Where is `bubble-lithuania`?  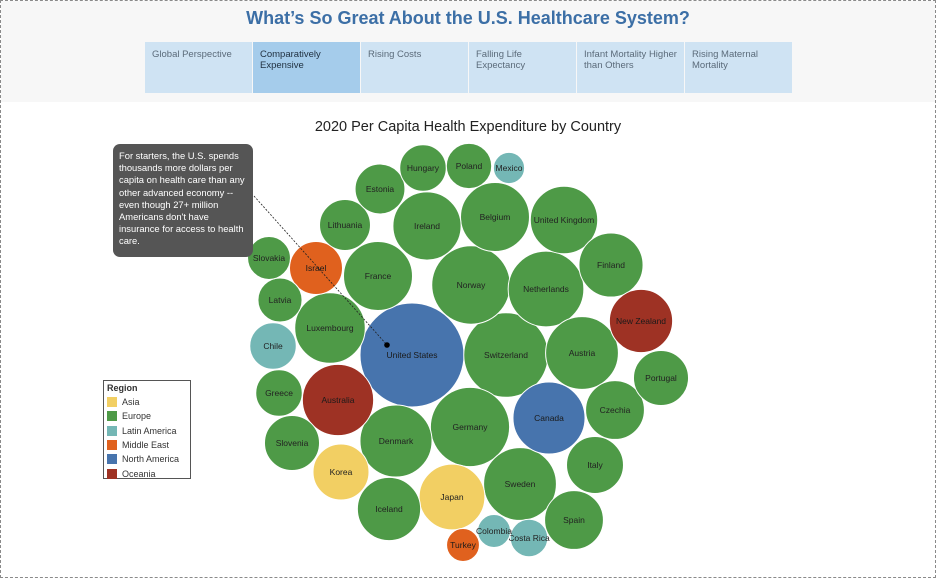
bubble-lithuania is located at coordinates (345, 225).